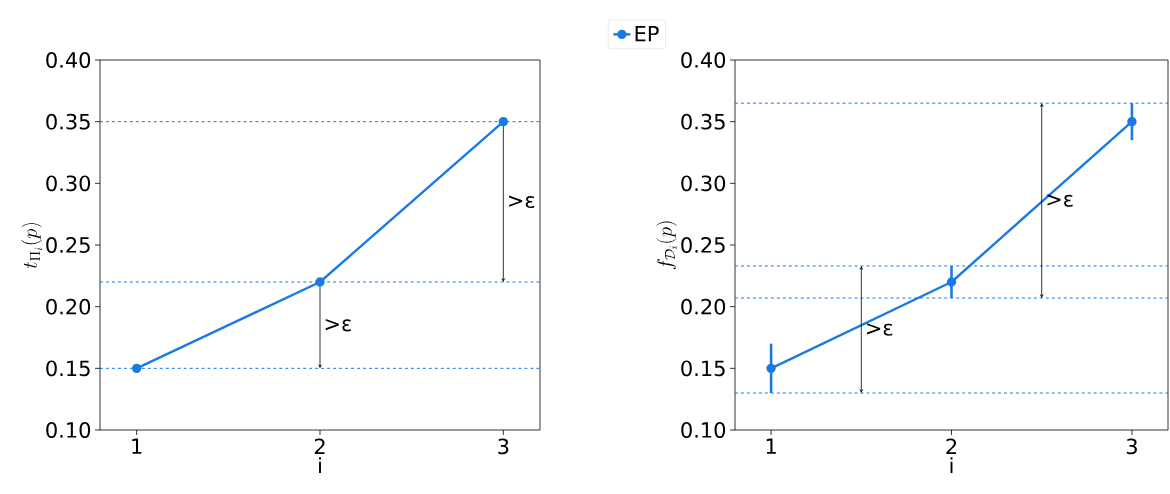 The height and width of the screenshot is (494, 1170). Describe the element at coordinates (32, 246) in the screenshot. I see `y-axis-title: $t_{\Pi_i}(p)$` at that location.